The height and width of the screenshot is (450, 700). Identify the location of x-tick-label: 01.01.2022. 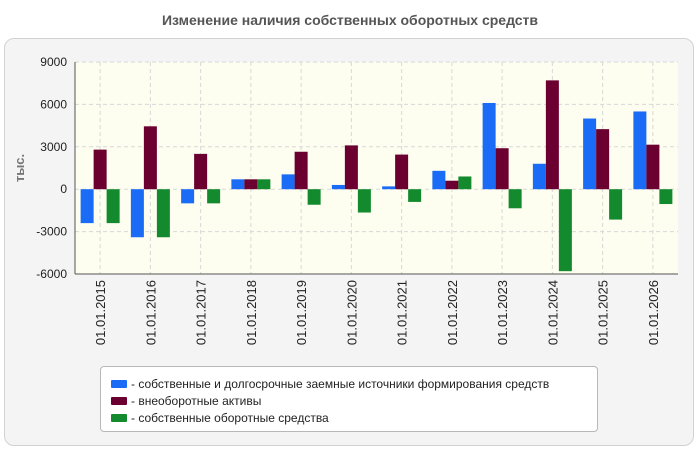
(452, 312).